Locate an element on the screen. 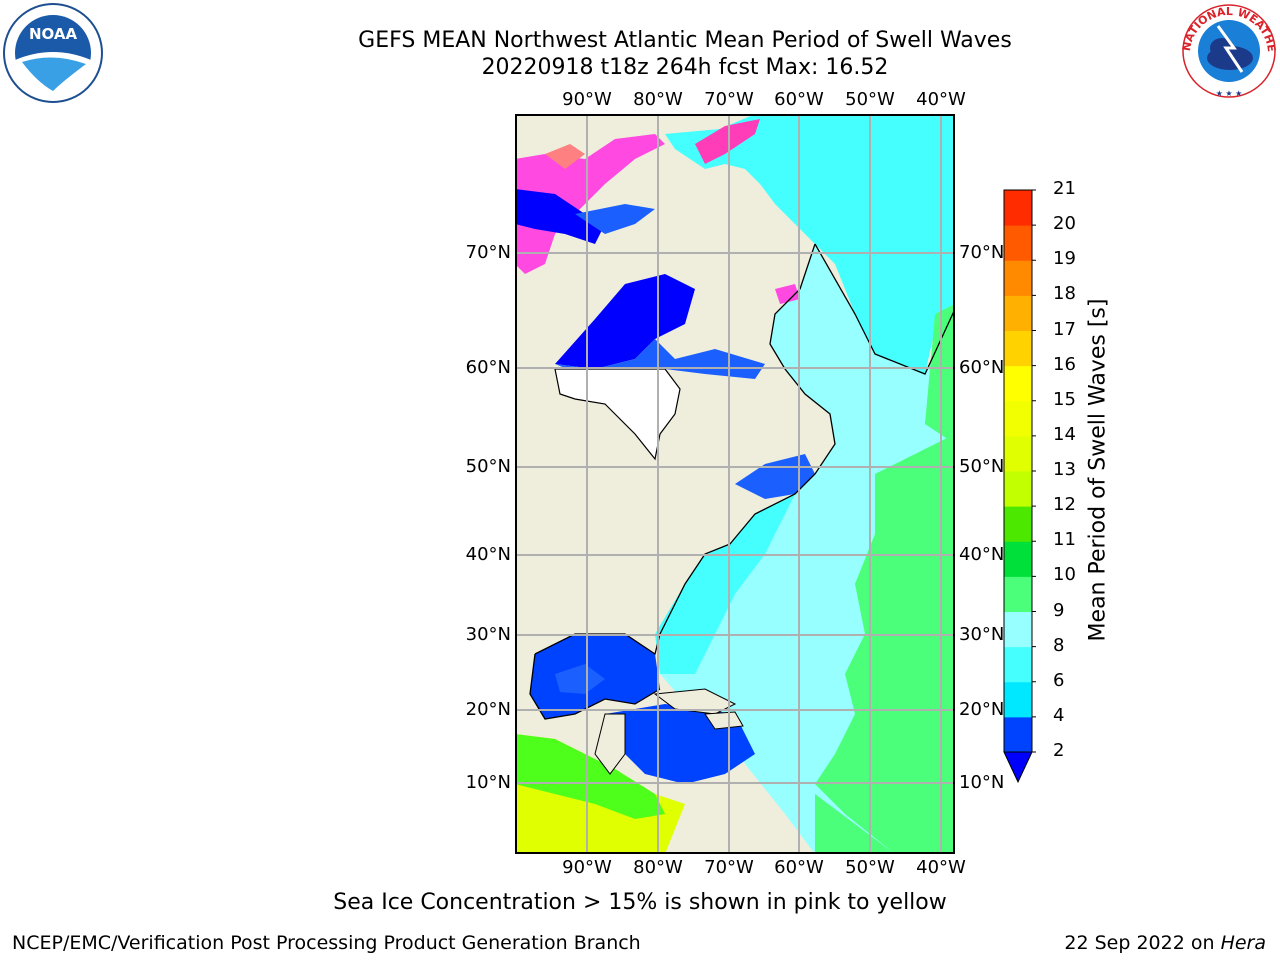 This screenshot has width=1280, height=960. colorbar-tick-label: 12 is located at coordinates (1064, 505).